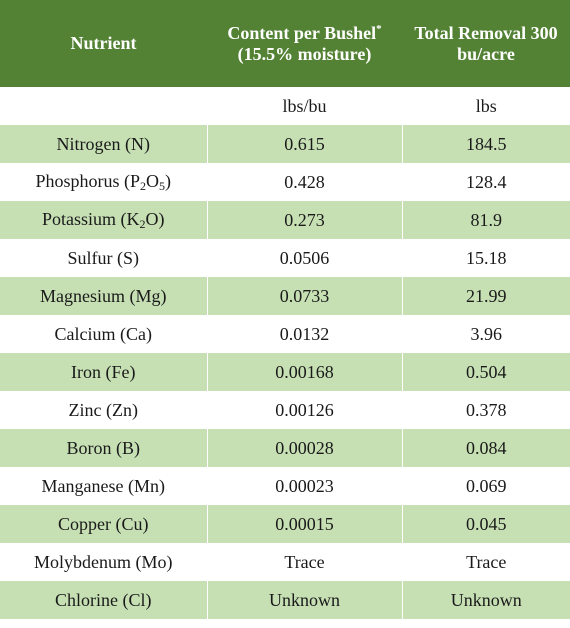 Image resolution: width=570 pixels, height=628 pixels. I want to click on header-content-post: (15.5% moisture), so click(304, 53).